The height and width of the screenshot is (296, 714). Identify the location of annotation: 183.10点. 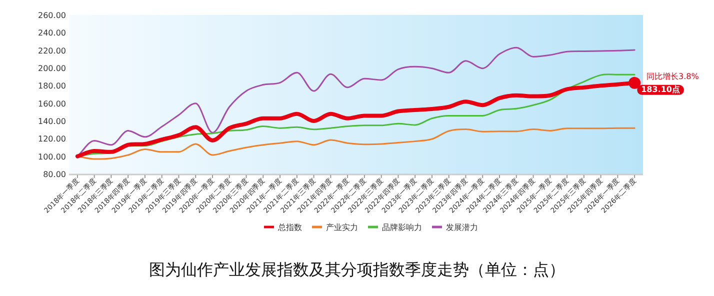
(660, 89).